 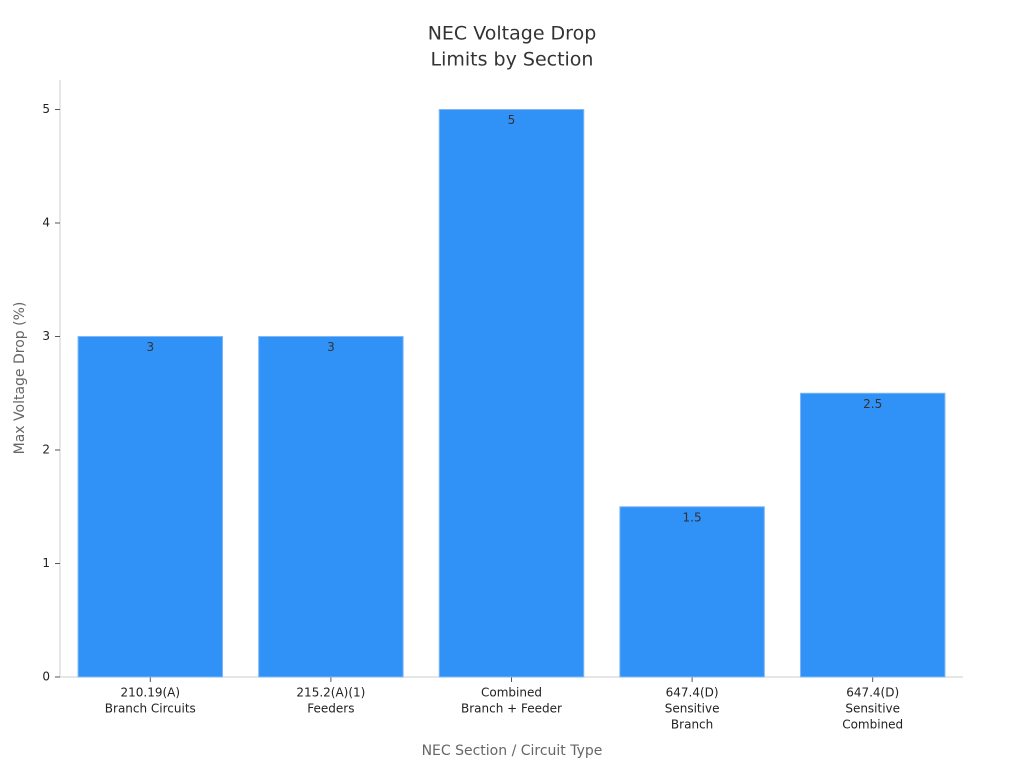 What do you see at coordinates (692, 725) in the screenshot?
I see `x-tick-label: Branch` at bounding box center [692, 725].